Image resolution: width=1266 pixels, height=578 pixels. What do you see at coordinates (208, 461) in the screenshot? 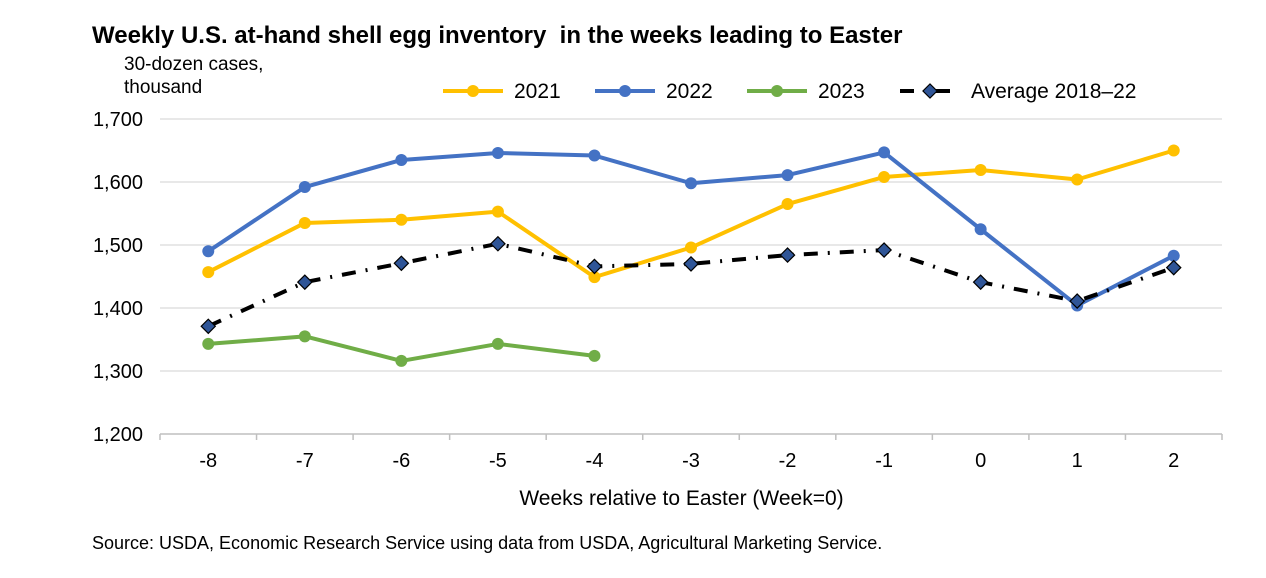
I see `x-tick-label: -8` at bounding box center [208, 461].